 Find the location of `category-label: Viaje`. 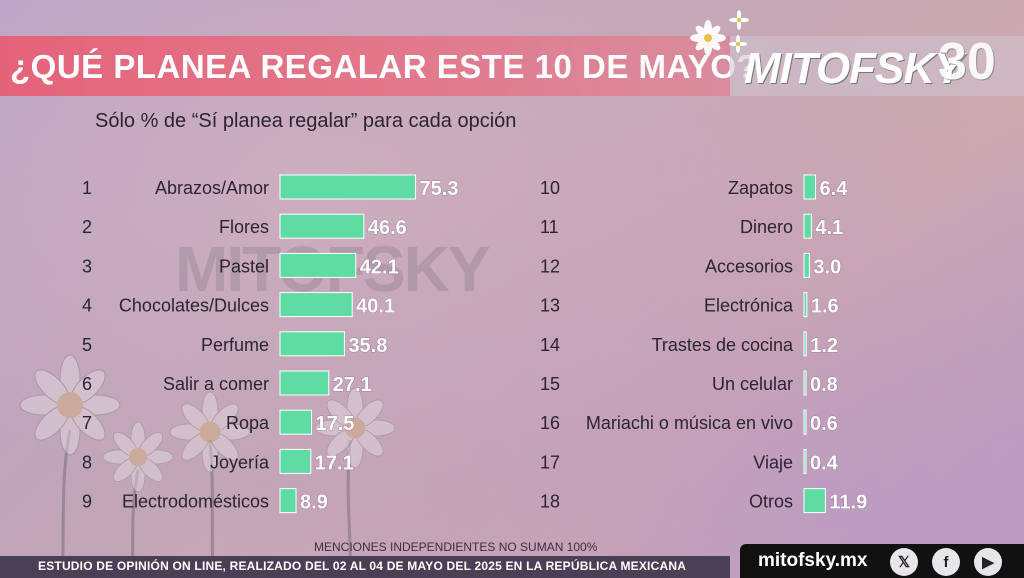

category-label: Viaje is located at coordinates (773, 462).